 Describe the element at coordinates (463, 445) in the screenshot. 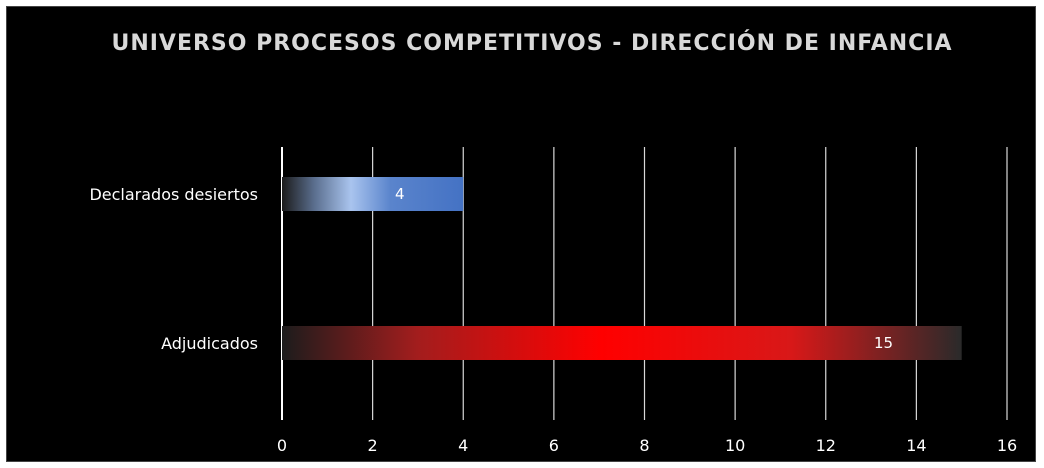

I see `x-tick-label: 4` at that location.